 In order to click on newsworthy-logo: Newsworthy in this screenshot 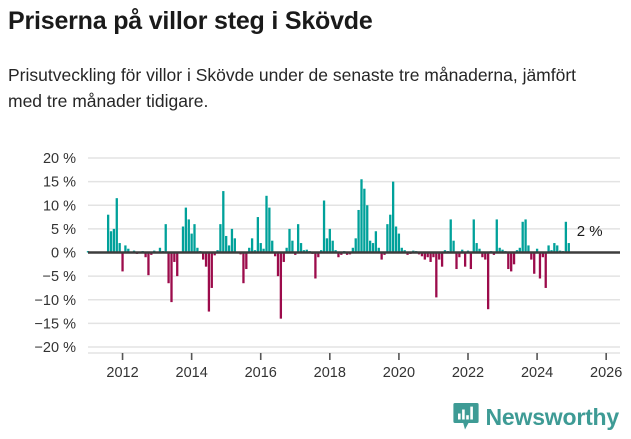, I will do `click(535, 417)`.